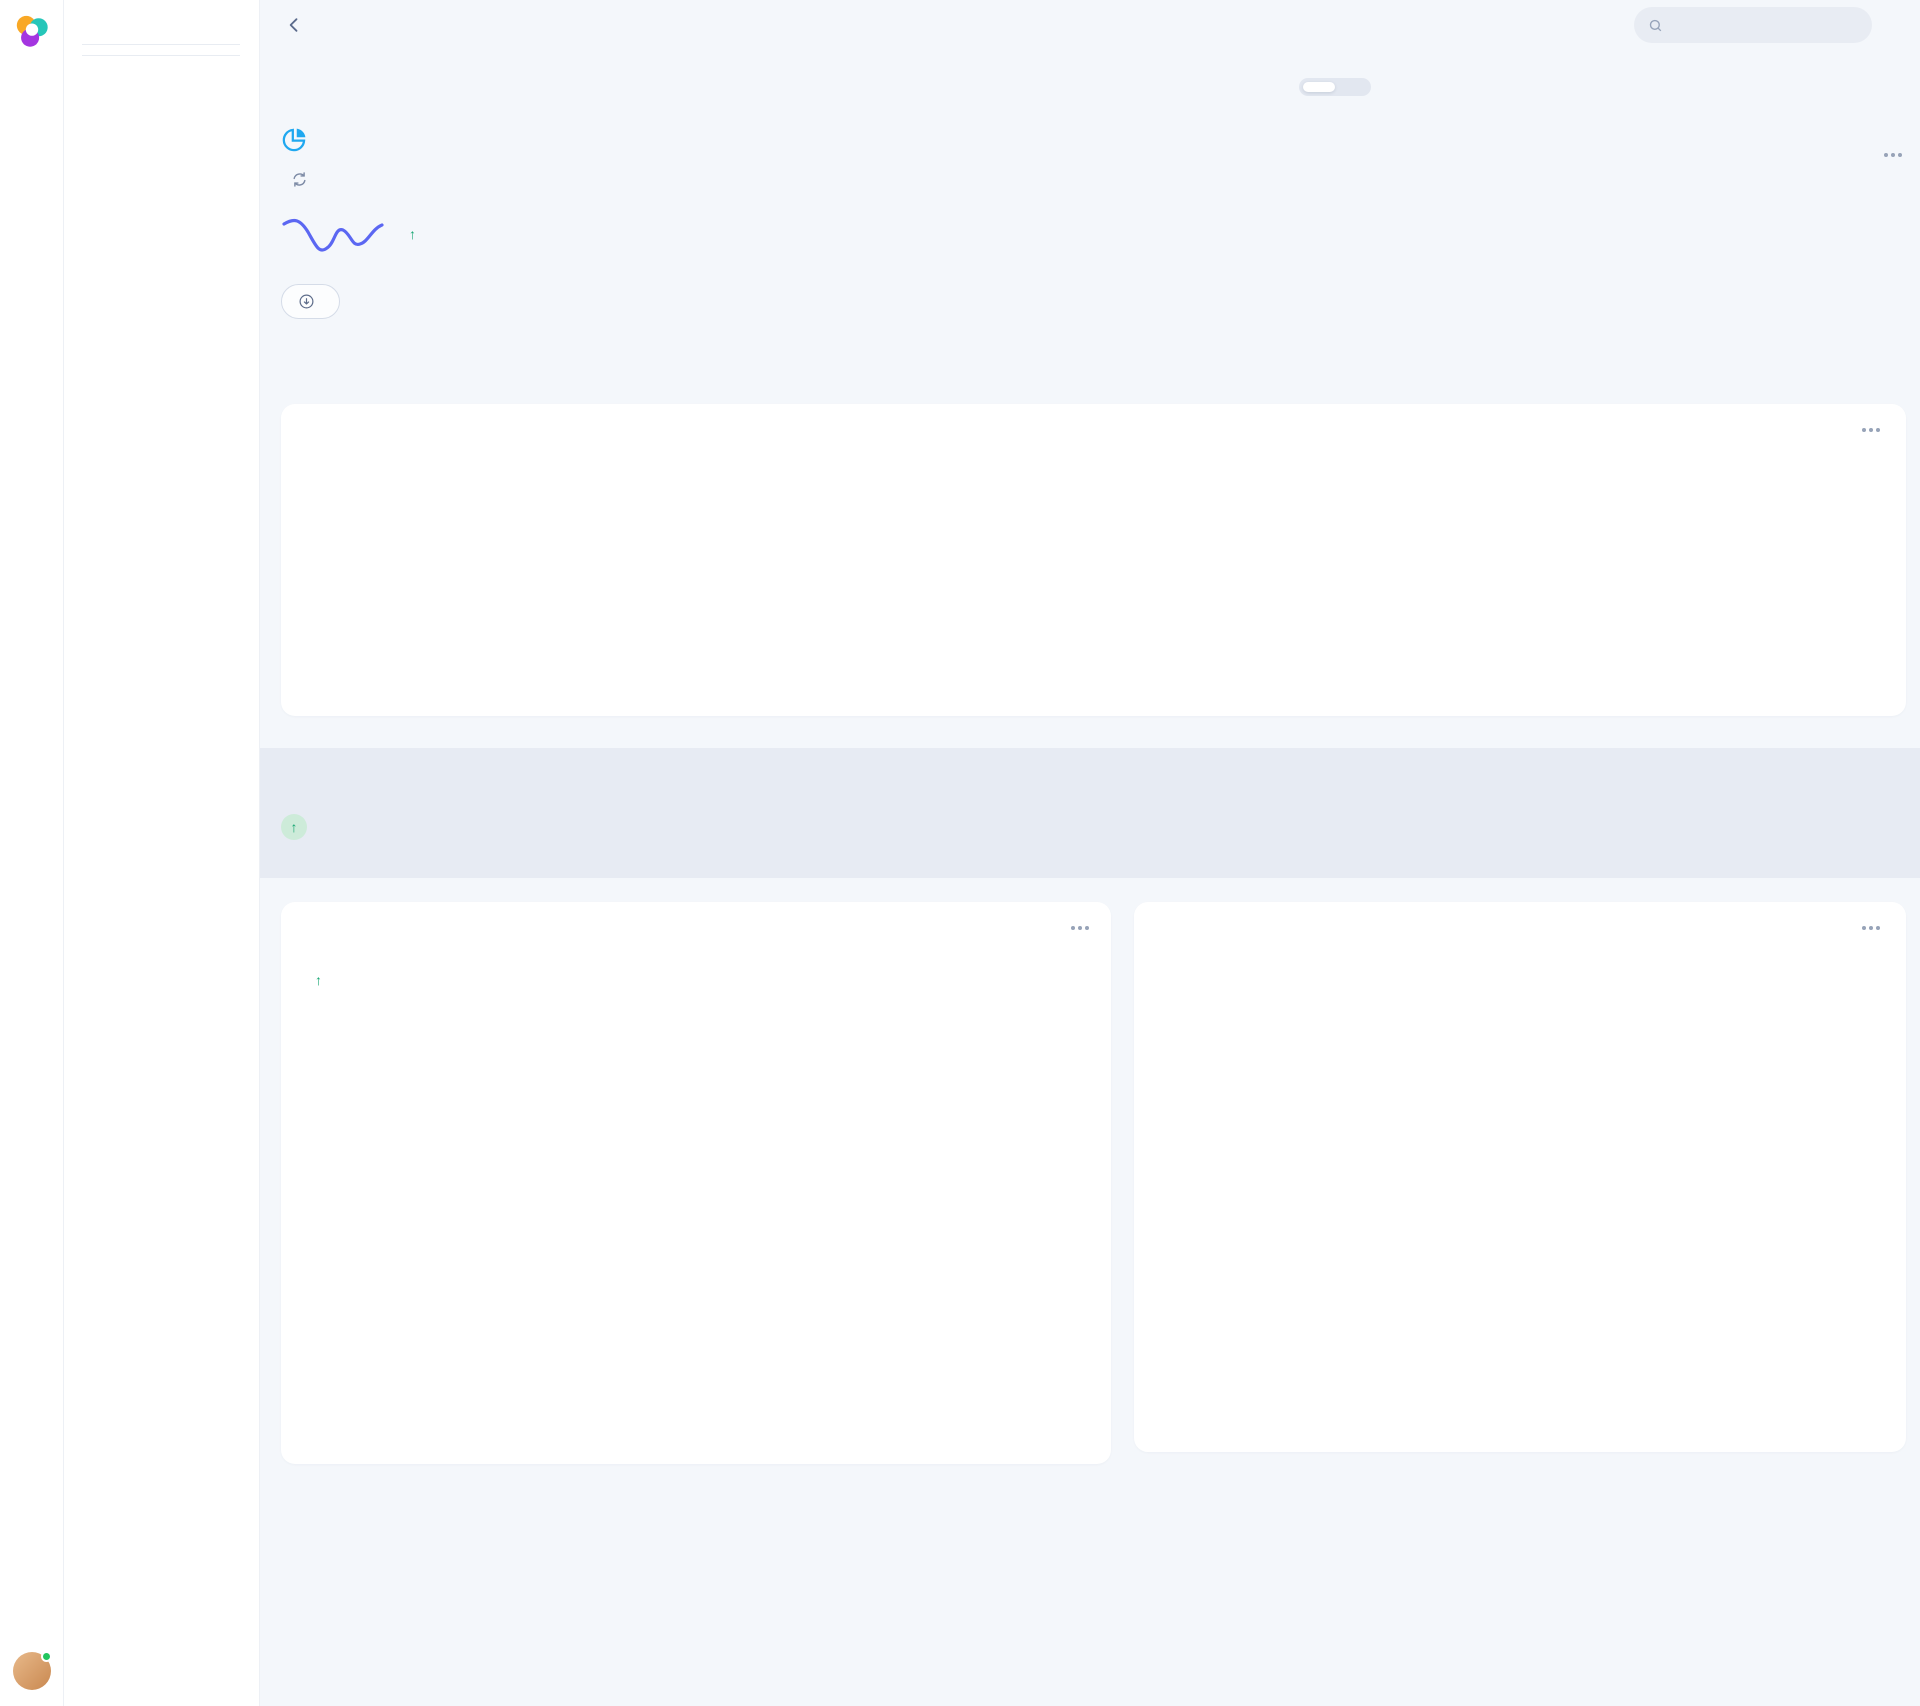 This screenshot has width=1920, height=1706. Describe the element at coordinates (32, 853) in the screenshot. I see `icon-rail` at that location.